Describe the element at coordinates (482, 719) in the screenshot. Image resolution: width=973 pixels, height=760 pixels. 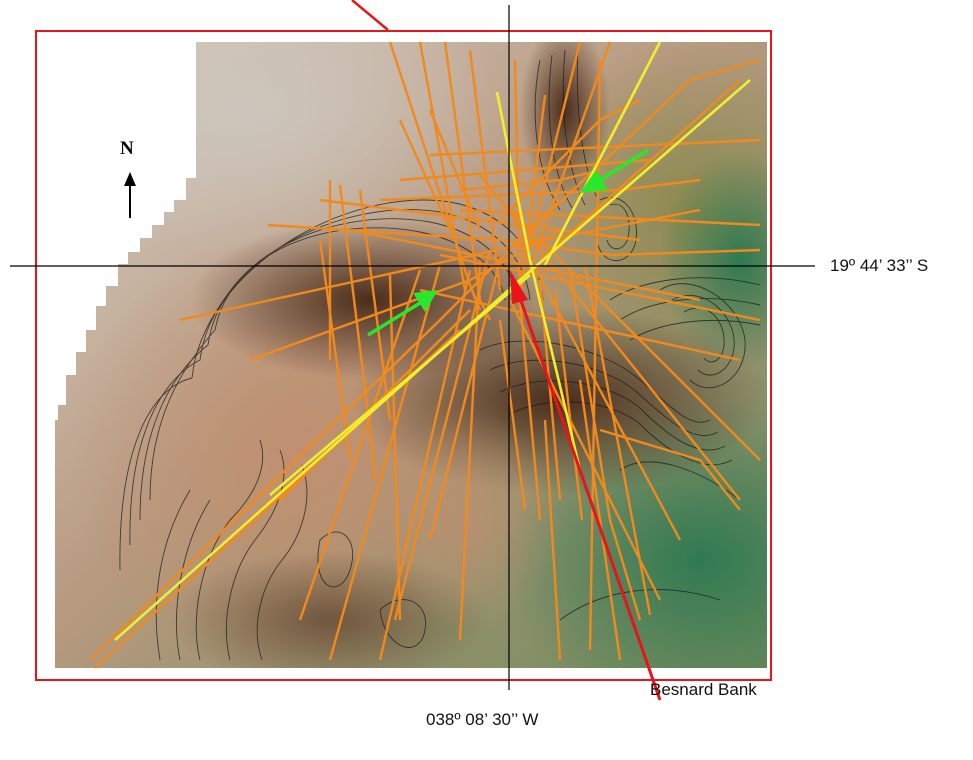
I see `longitude-label: 038º 08’ 30’’ W` at that location.